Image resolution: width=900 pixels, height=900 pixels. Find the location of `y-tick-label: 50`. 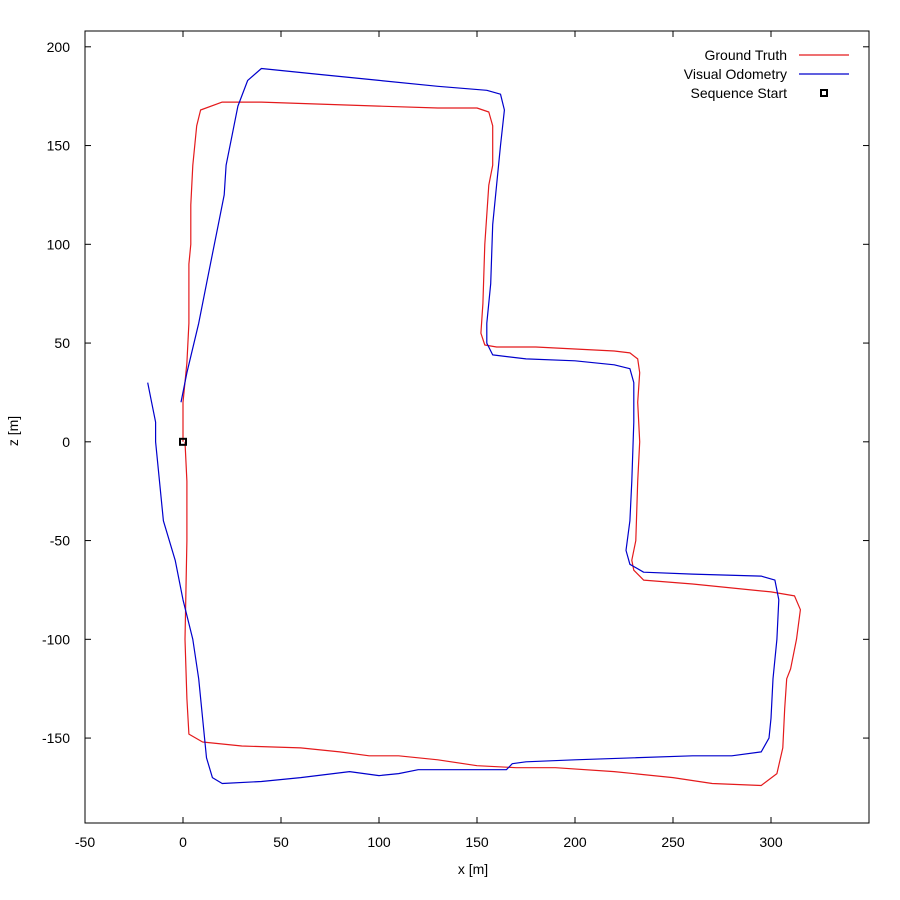

y-tick-label: 50 is located at coordinates (62, 343).